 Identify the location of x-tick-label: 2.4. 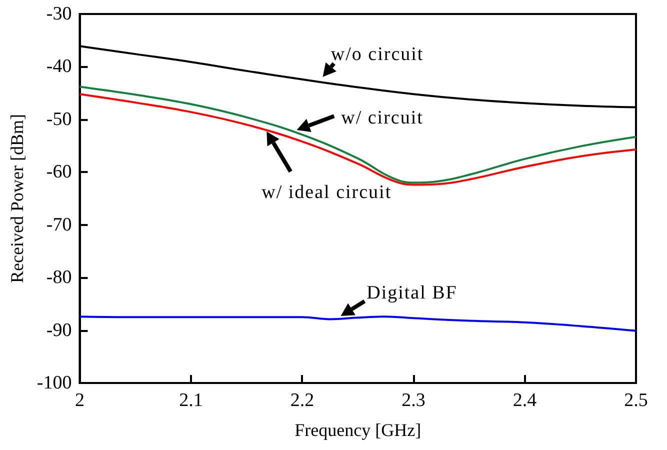
(525, 400).